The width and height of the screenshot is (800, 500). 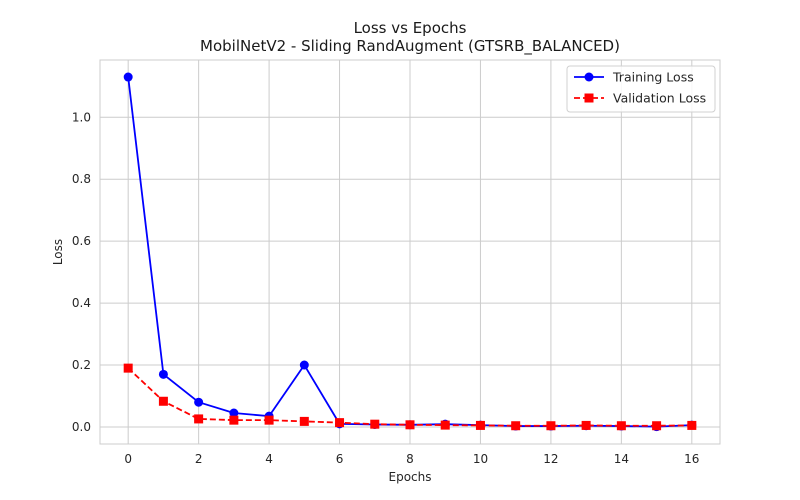 What do you see at coordinates (480, 459) in the screenshot?
I see `x-tick-label: 10` at bounding box center [480, 459].